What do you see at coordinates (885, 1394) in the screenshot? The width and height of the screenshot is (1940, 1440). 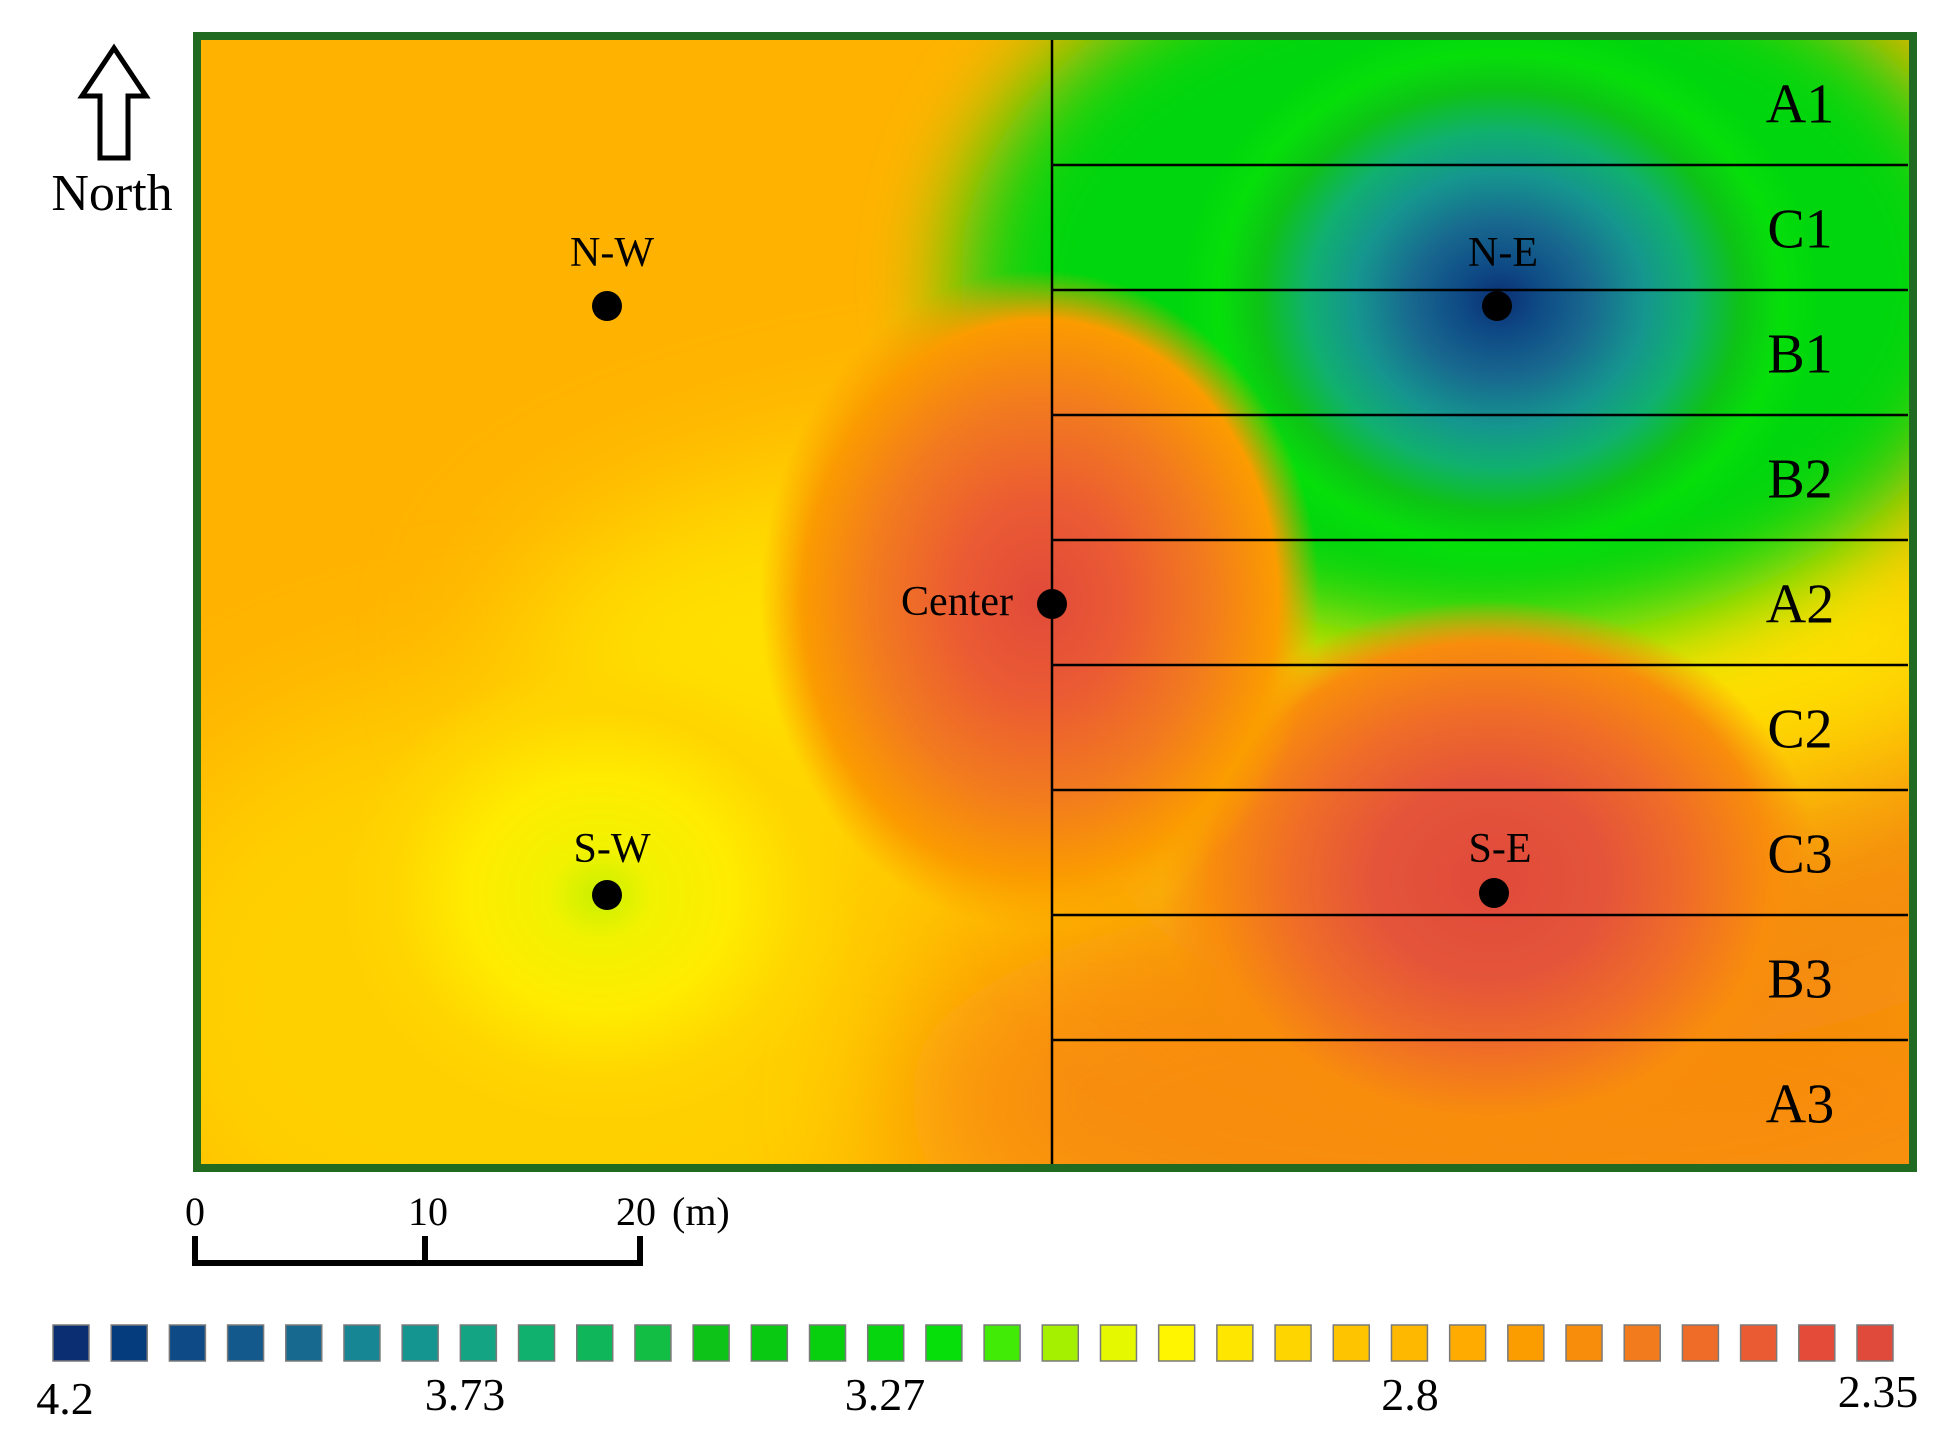 I see `legend-label-2: 3.27` at bounding box center [885, 1394].